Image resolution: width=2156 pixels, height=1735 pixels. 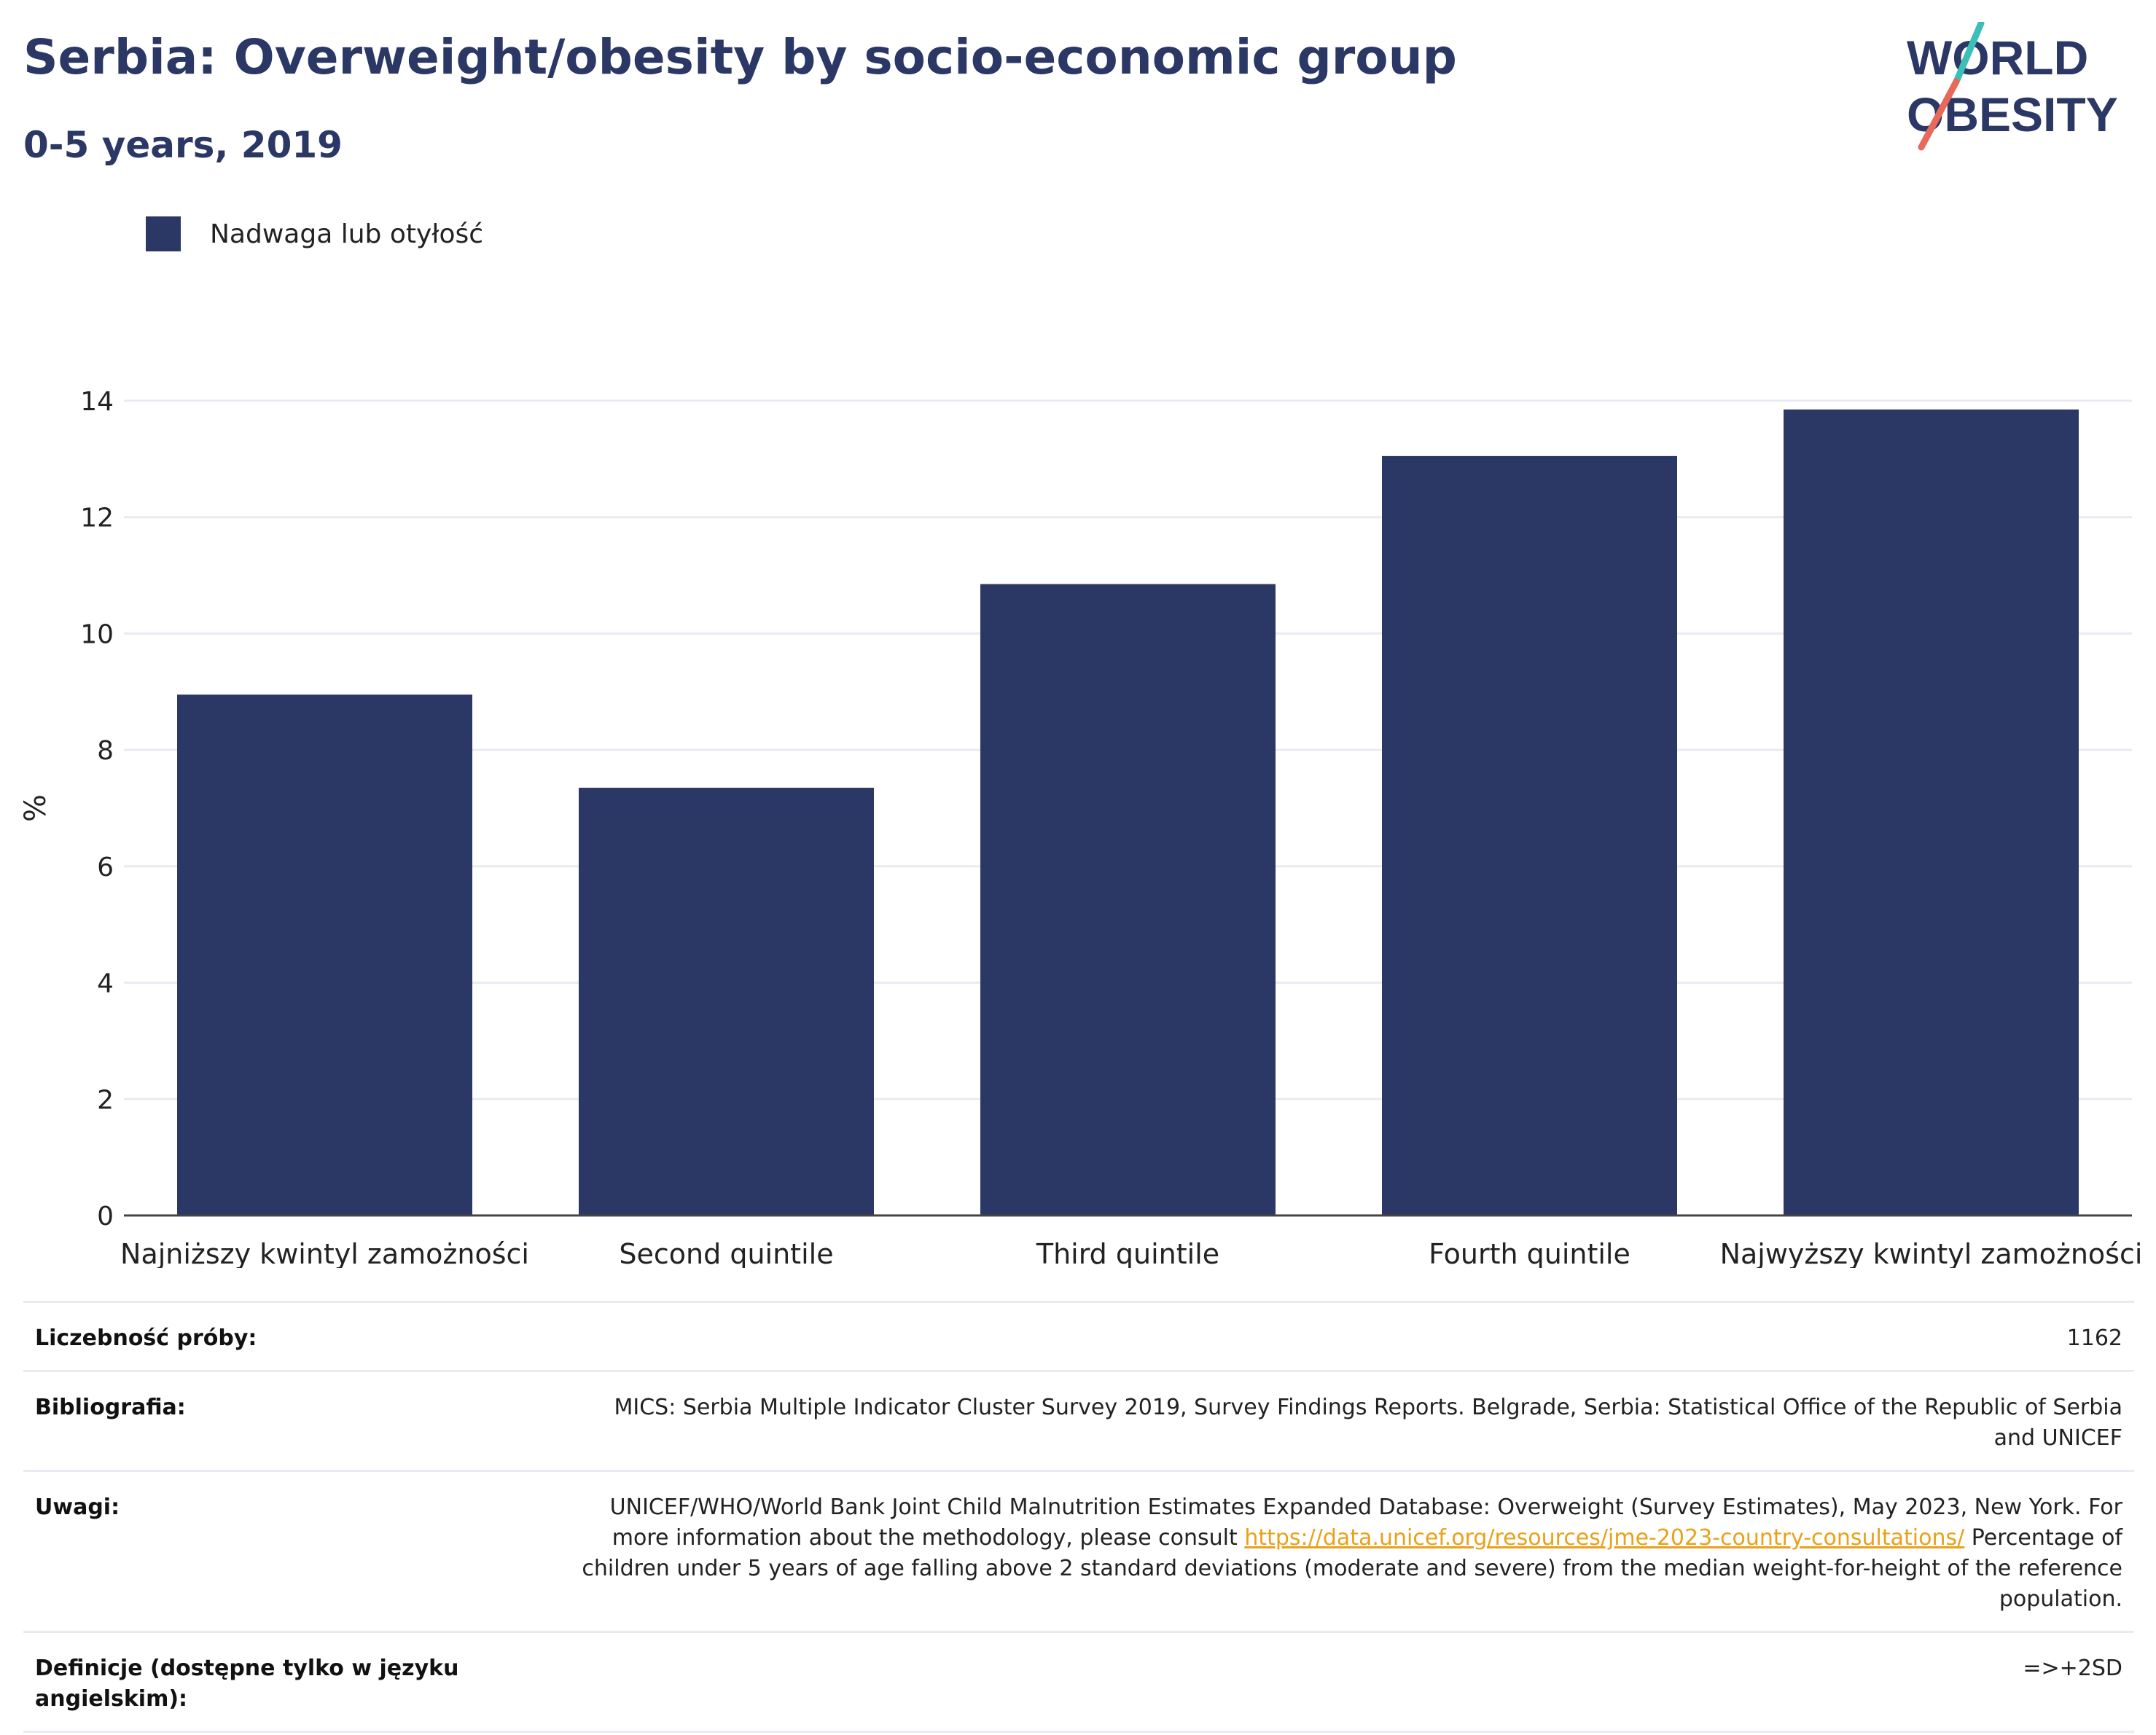 What do you see at coordinates (1939, 114) in the screenshot?
I see `logo-slash-bottom` at bounding box center [1939, 114].